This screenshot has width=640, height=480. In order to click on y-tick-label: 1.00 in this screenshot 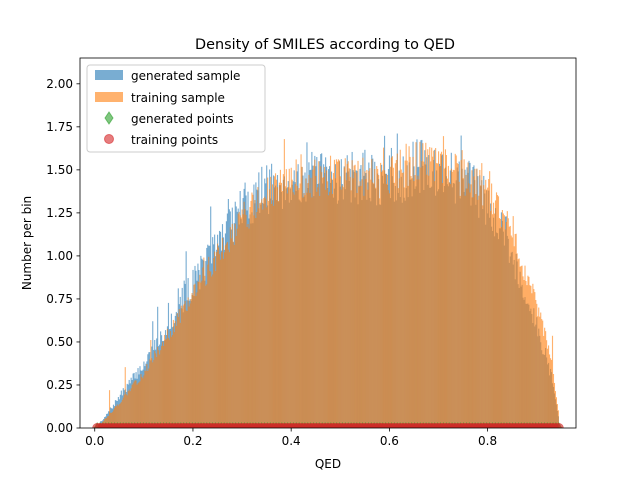, I will do `click(59, 256)`.